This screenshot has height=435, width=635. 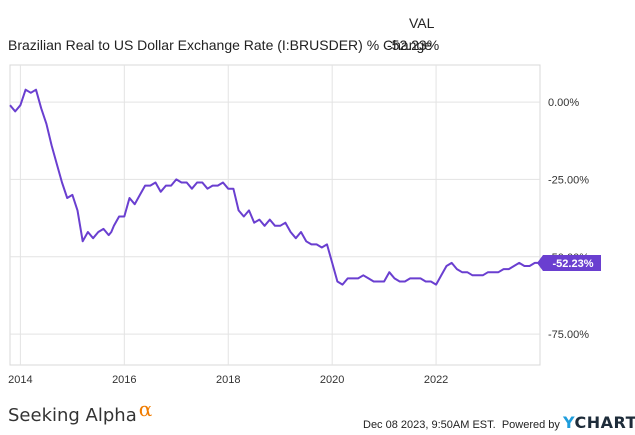 I want to click on x-tick-label: 2016, so click(x=124, y=380).